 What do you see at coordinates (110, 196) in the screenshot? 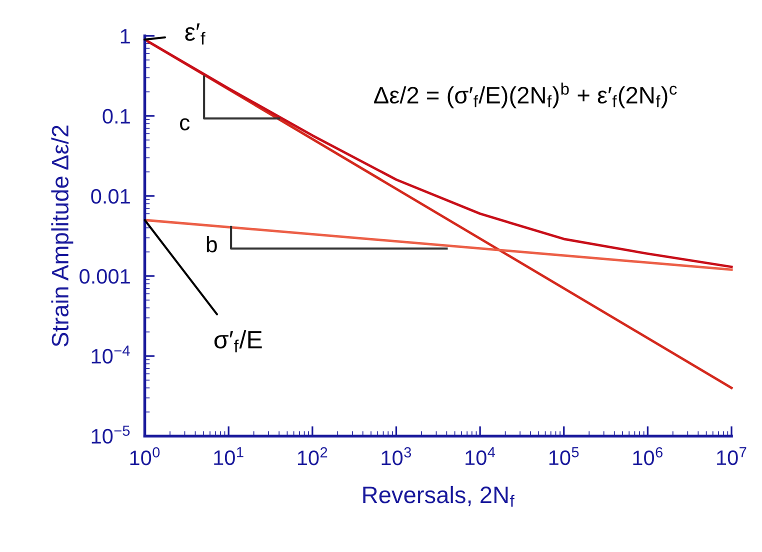
I see `y-tick-label: 0.01` at bounding box center [110, 196].